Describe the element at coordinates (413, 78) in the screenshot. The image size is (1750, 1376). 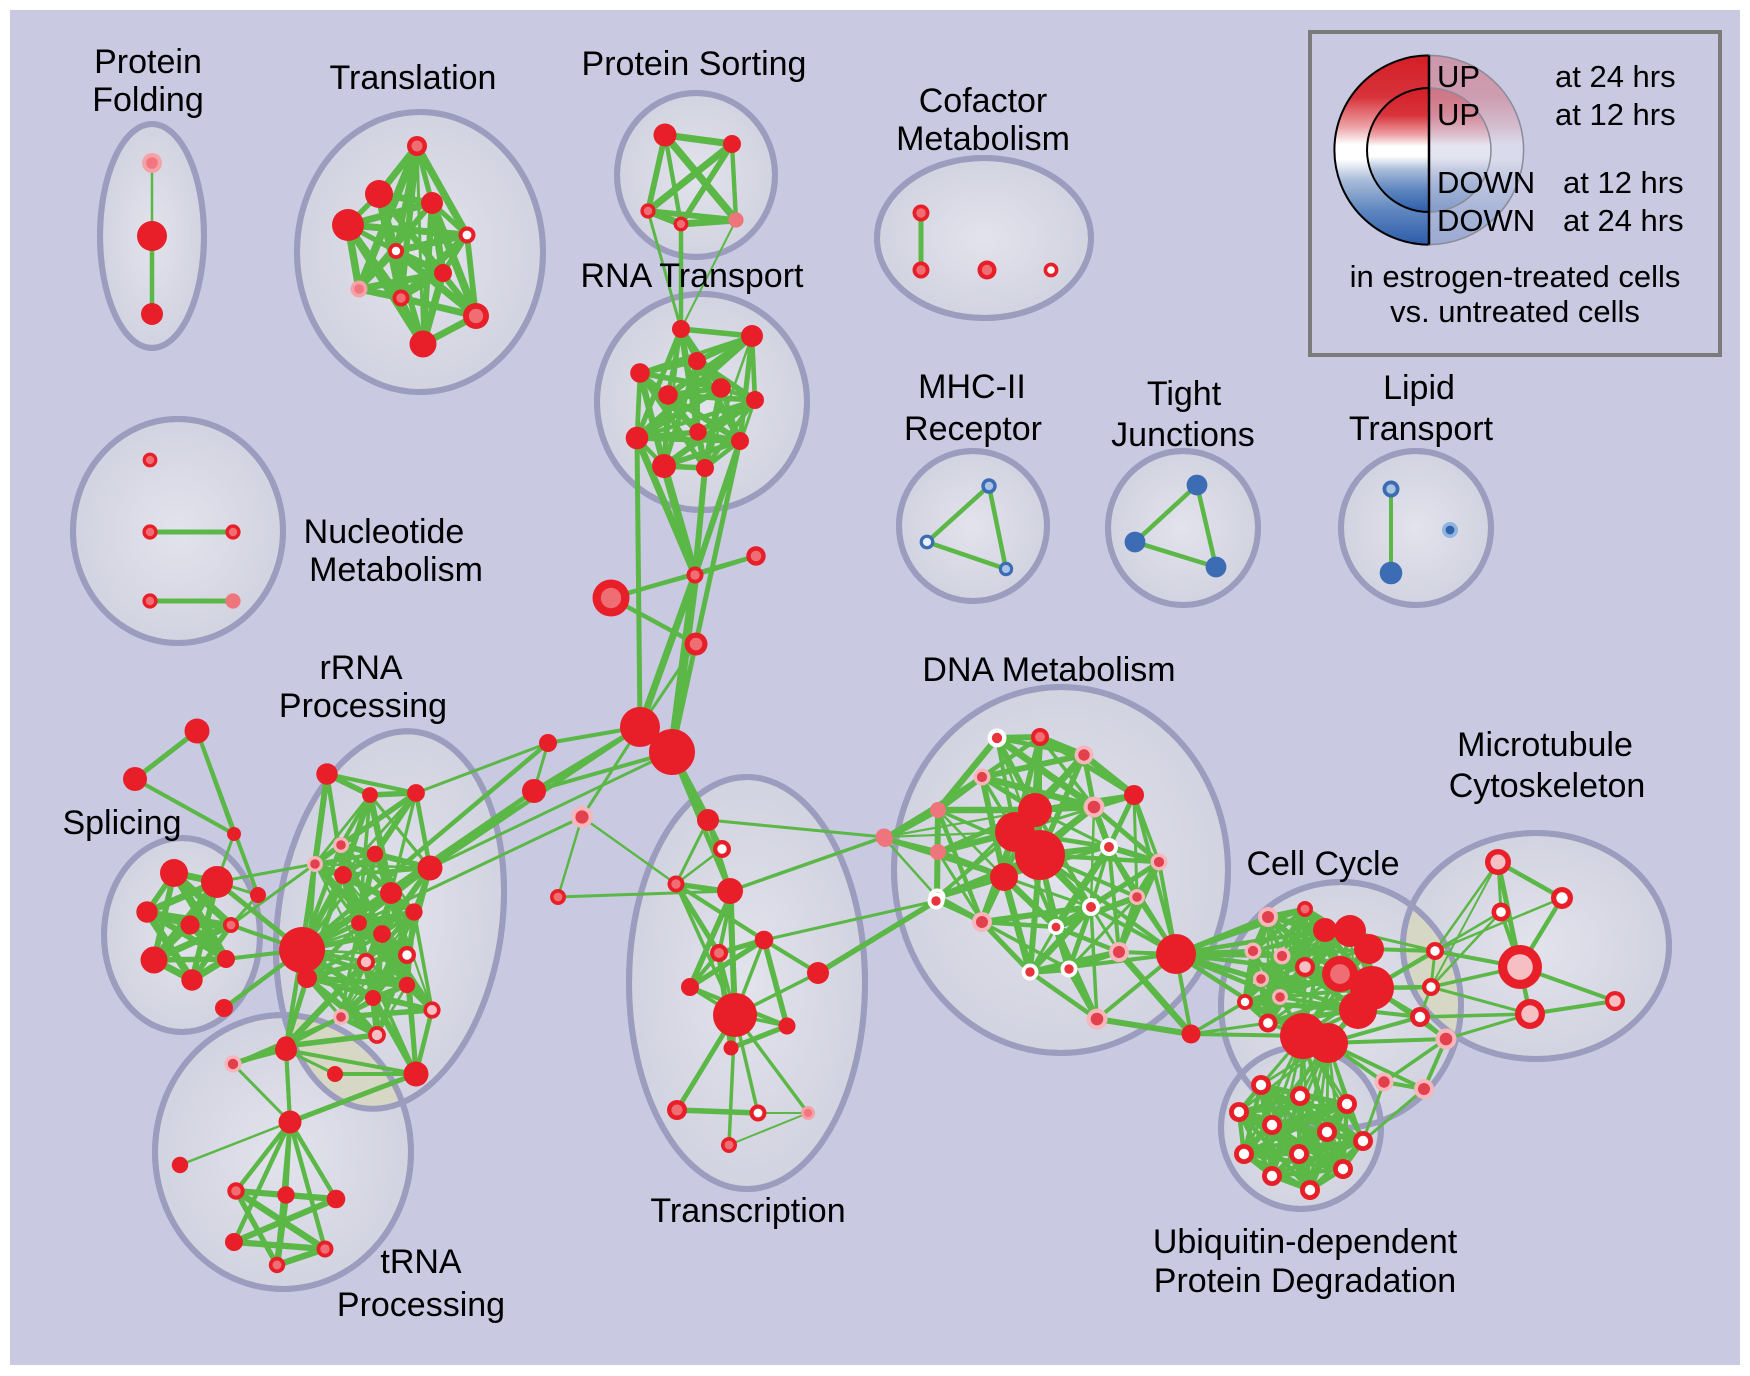
I see `svg-text: Translation` at that location.